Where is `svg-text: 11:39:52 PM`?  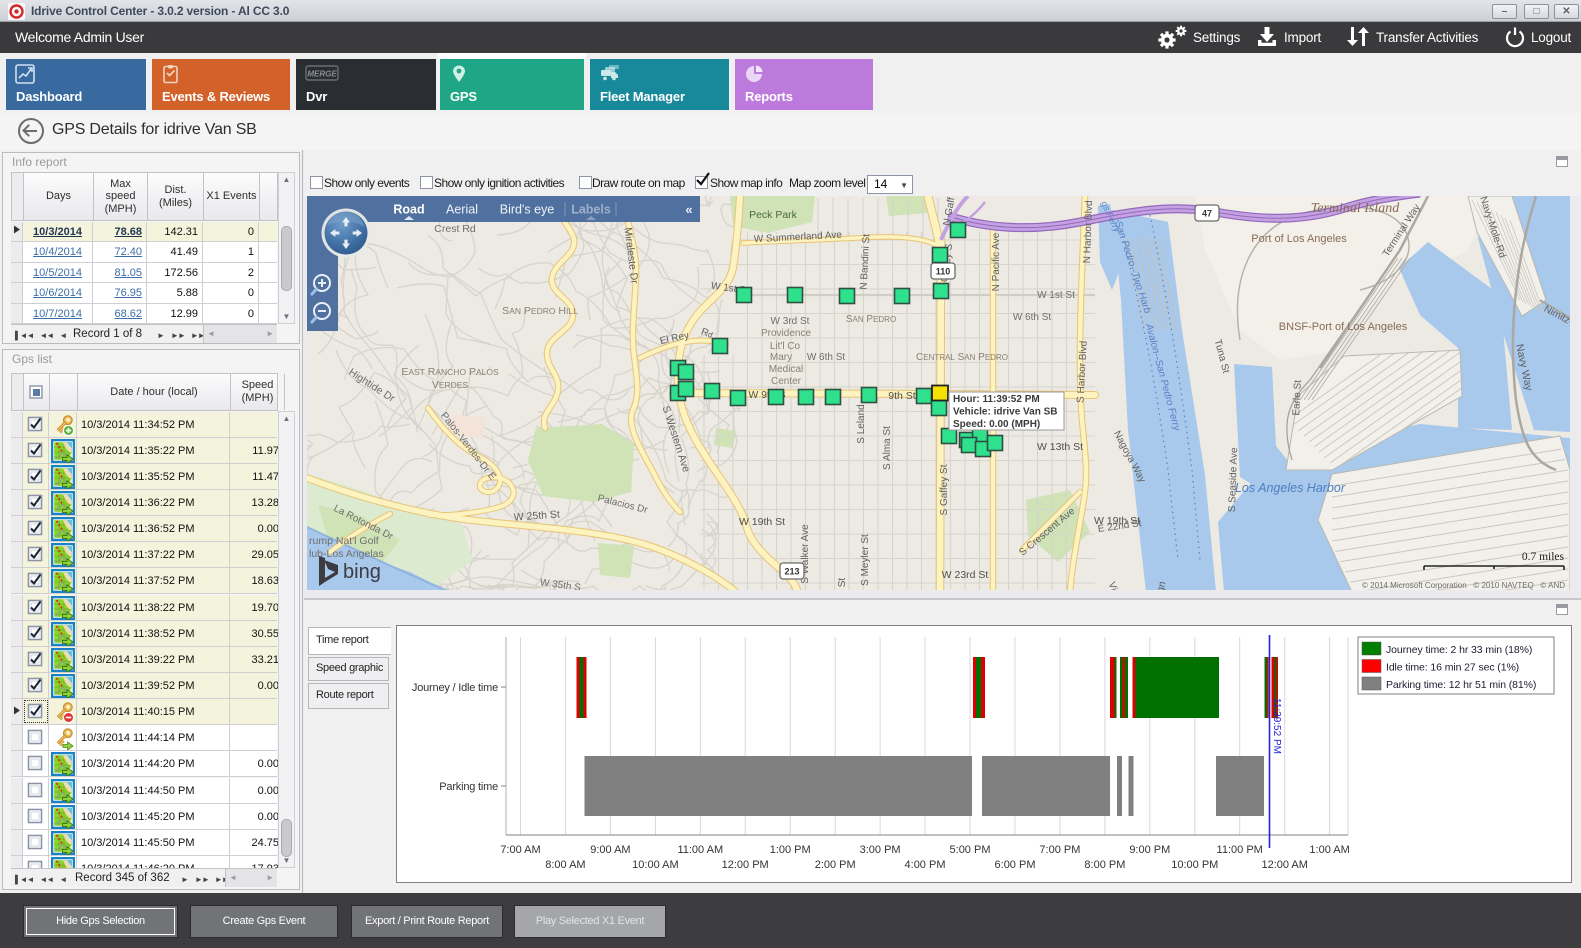 svg-text: 11:39:52 PM is located at coordinates (1276, 726).